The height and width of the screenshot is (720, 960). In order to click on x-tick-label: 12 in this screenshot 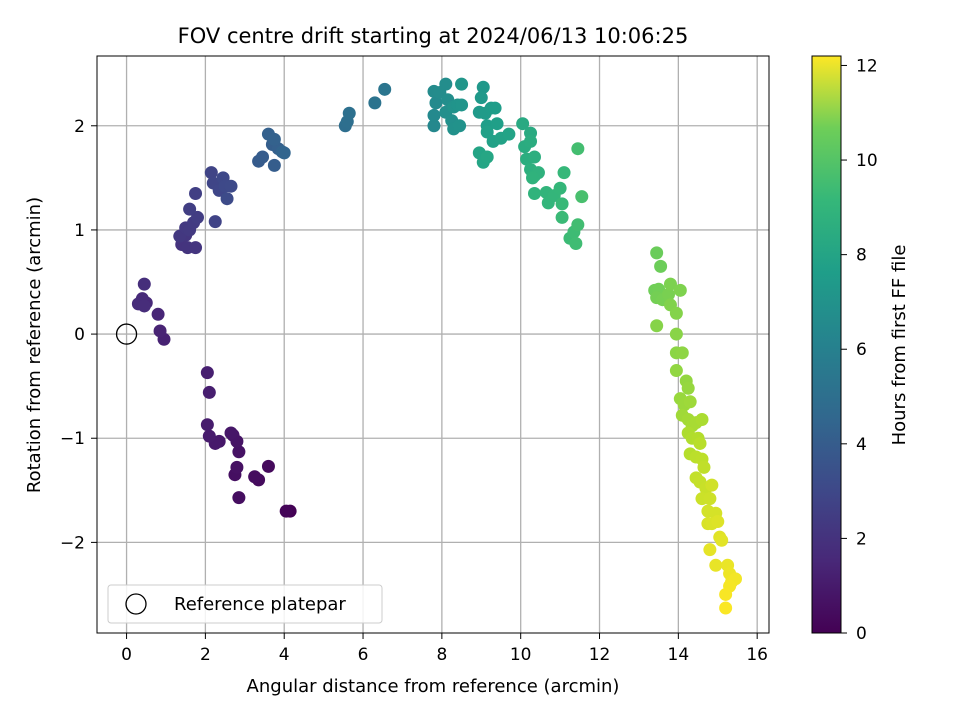, I will do `click(600, 655)`.